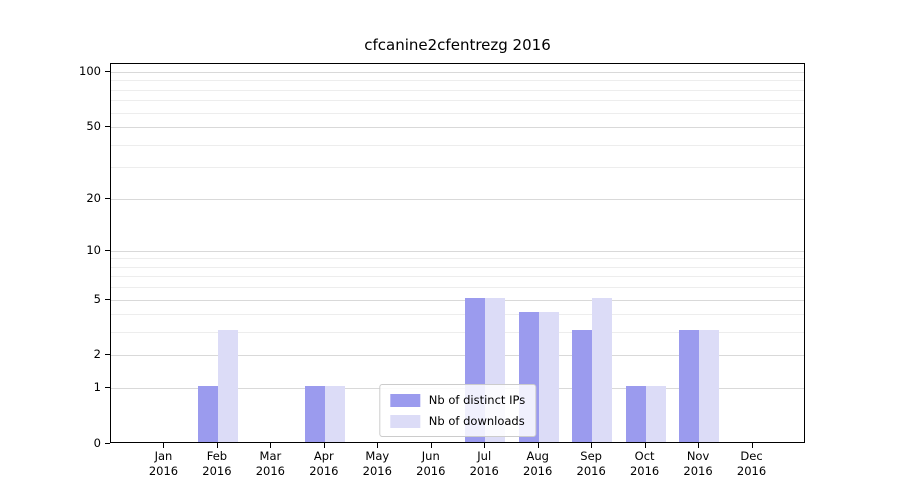  I want to click on x-tick-label: Jul 2016, so click(484, 464).